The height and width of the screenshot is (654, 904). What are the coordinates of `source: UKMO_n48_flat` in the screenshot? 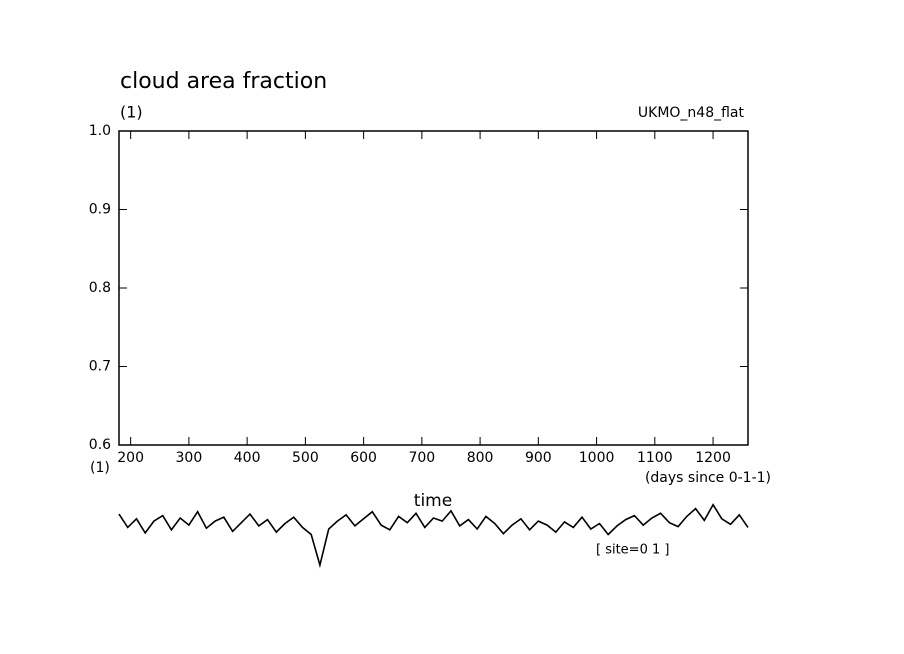 It's located at (691, 113).